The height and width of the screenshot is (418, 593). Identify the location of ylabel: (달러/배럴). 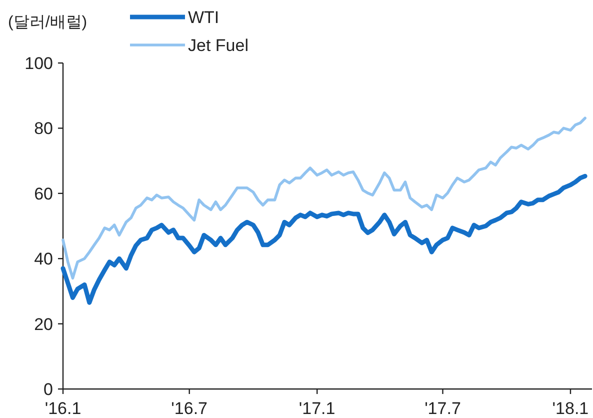
(48, 22).